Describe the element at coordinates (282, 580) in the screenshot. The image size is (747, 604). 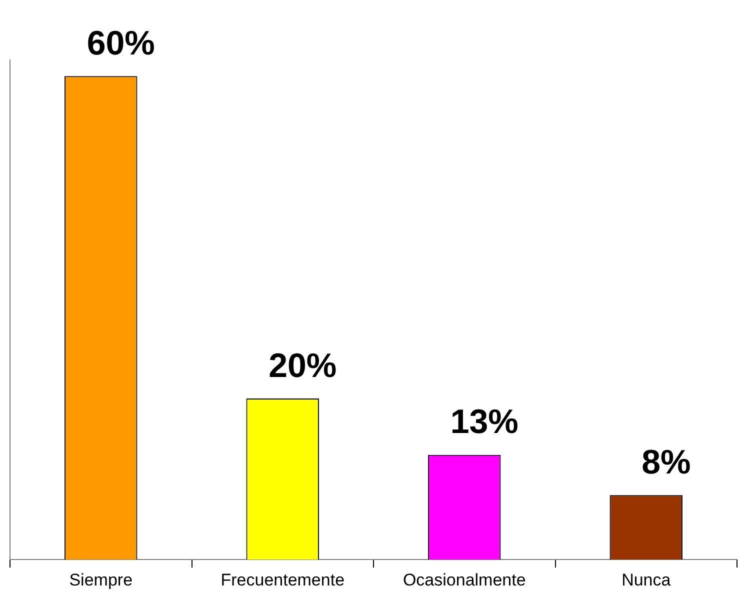
I see `x-tick-label: Frecuentemente` at that location.